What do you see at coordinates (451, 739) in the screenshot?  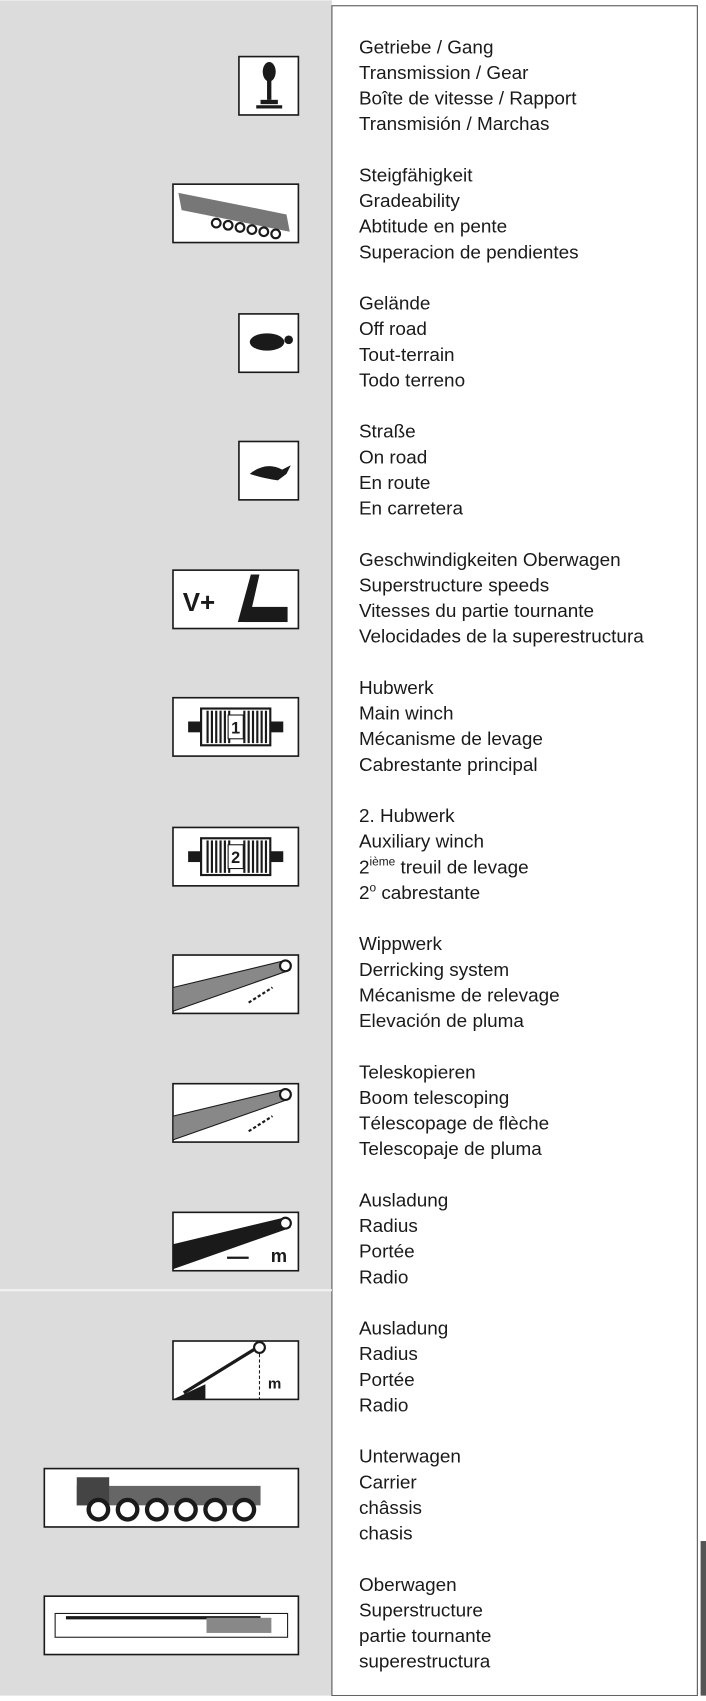 I see `label-line: Mécanisme de levage` at bounding box center [451, 739].